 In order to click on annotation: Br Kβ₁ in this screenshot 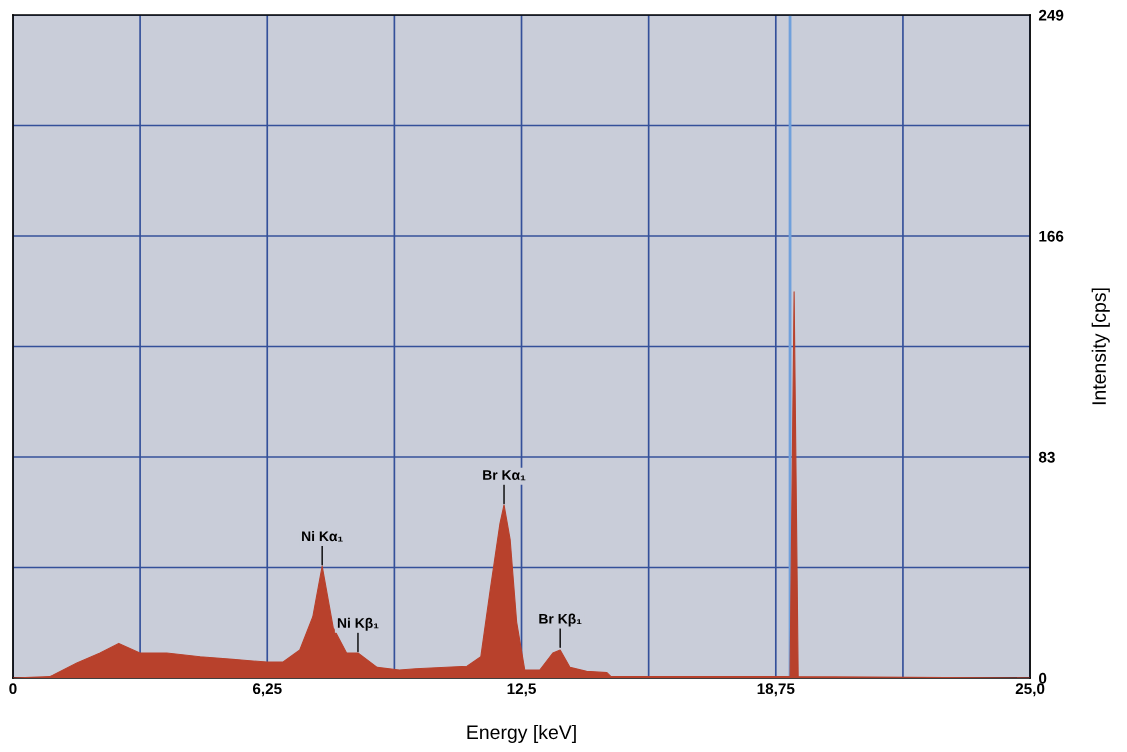, I will do `click(560, 620)`.